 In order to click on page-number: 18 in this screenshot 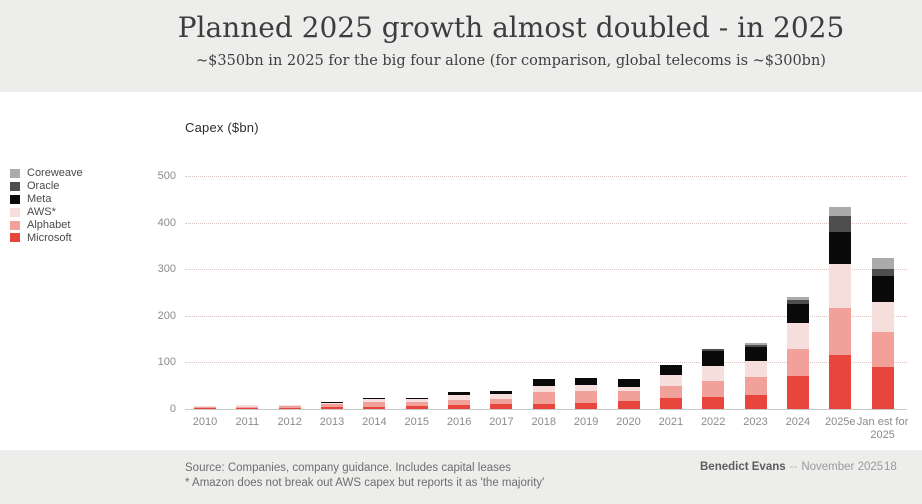, I will do `click(890, 467)`.